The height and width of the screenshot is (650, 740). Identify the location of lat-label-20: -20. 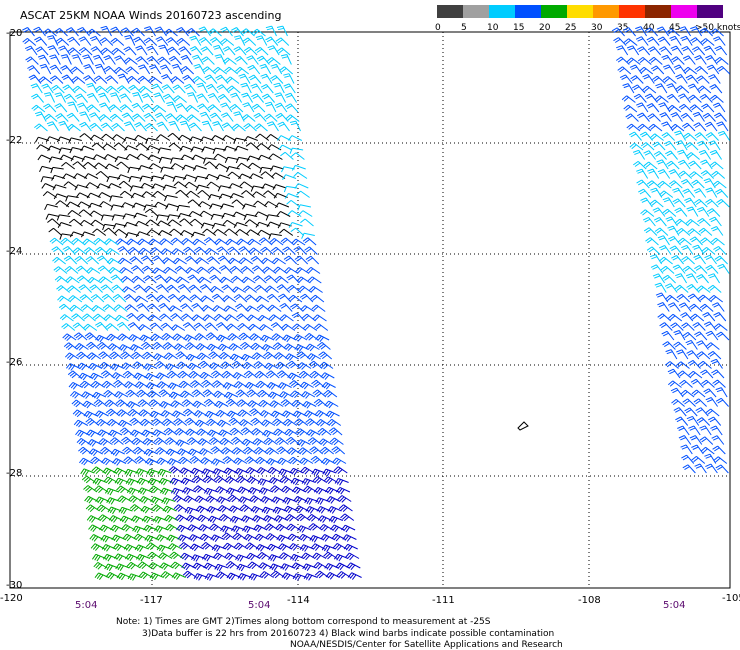
(14, 33).